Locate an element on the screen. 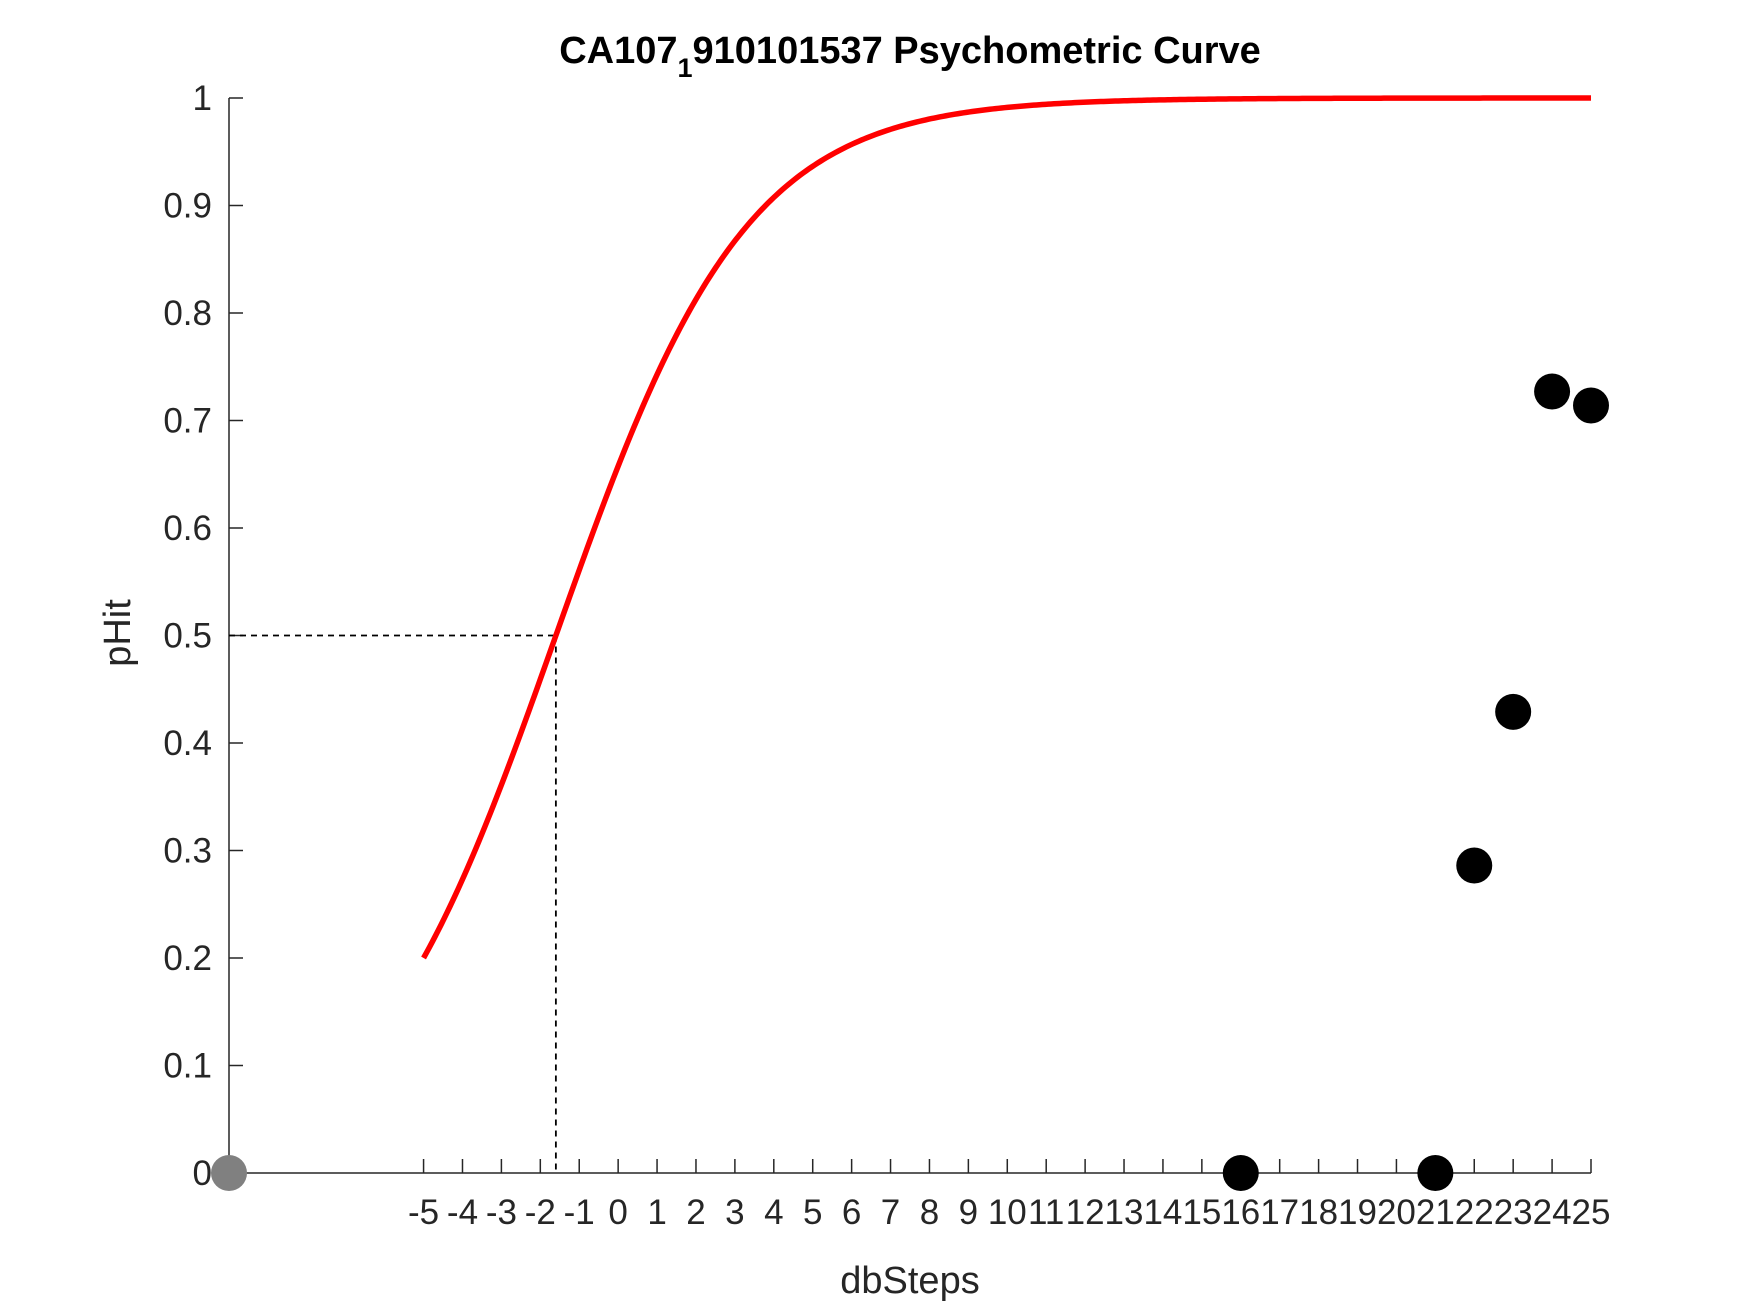  x-tick-label: -1 is located at coordinates (579, 1212).